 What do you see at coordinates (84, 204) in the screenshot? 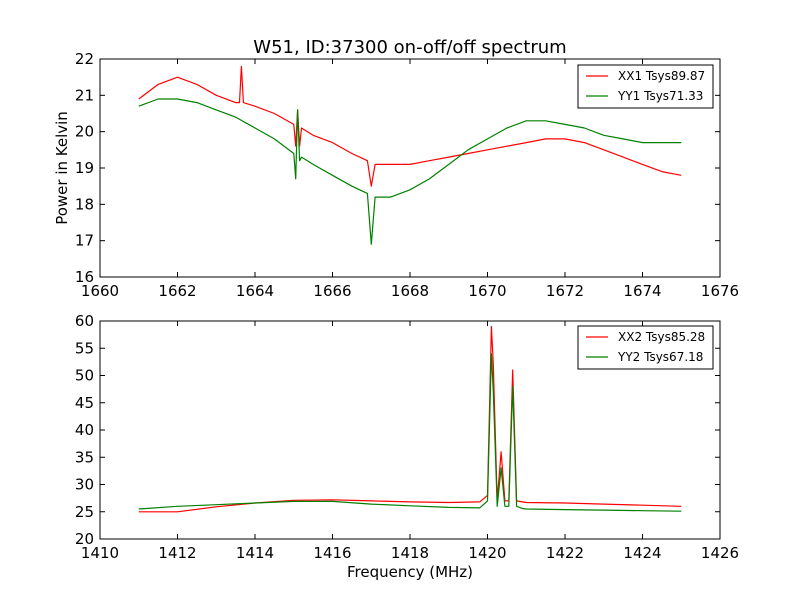
I see `chart-top-y-tick-label: 18` at bounding box center [84, 204].